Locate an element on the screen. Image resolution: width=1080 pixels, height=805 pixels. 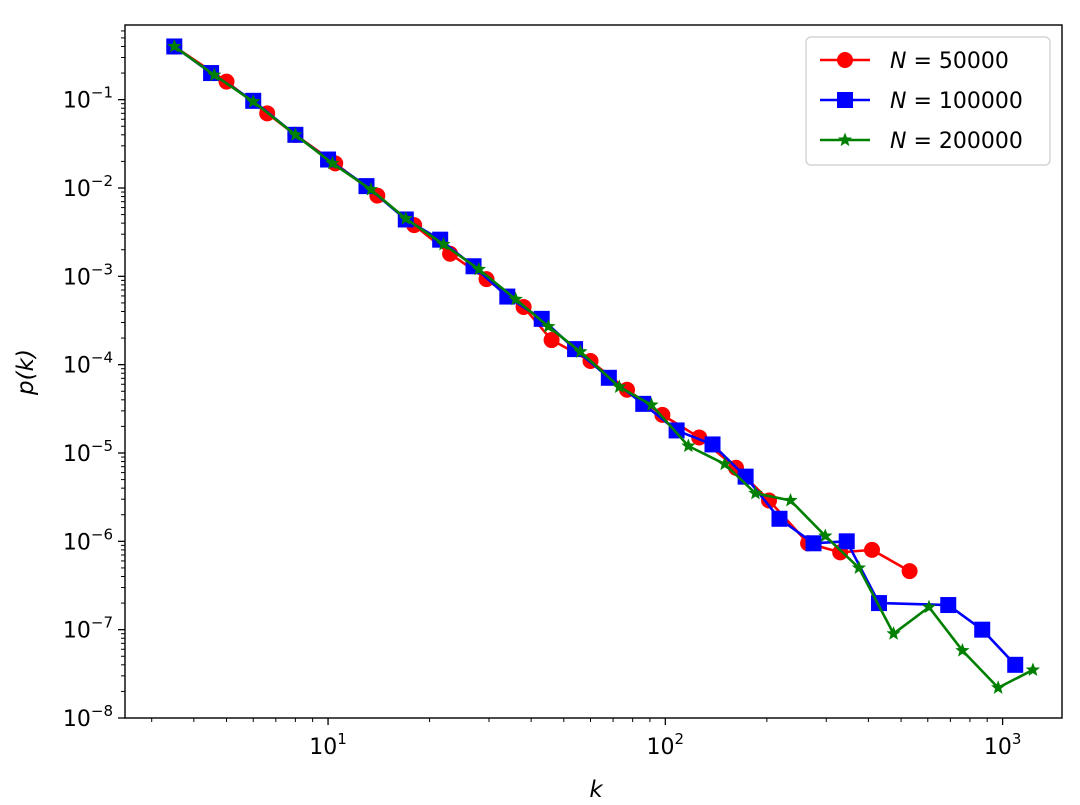
y-tick-label: 10⁻⁴ is located at coordinates (88, 364).